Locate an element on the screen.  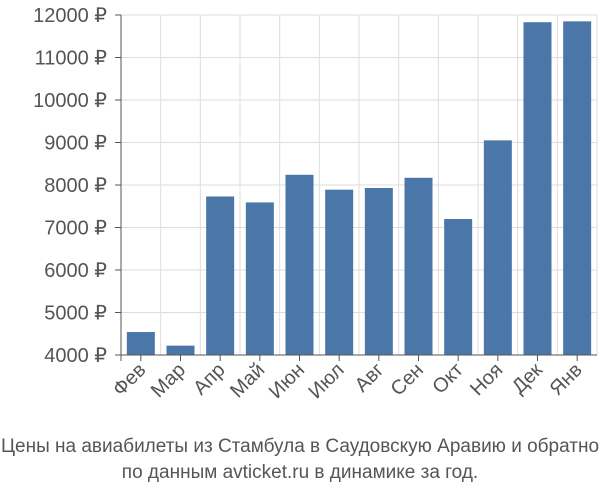
x-tick-label: Авг is located at coordinates (370, 378).